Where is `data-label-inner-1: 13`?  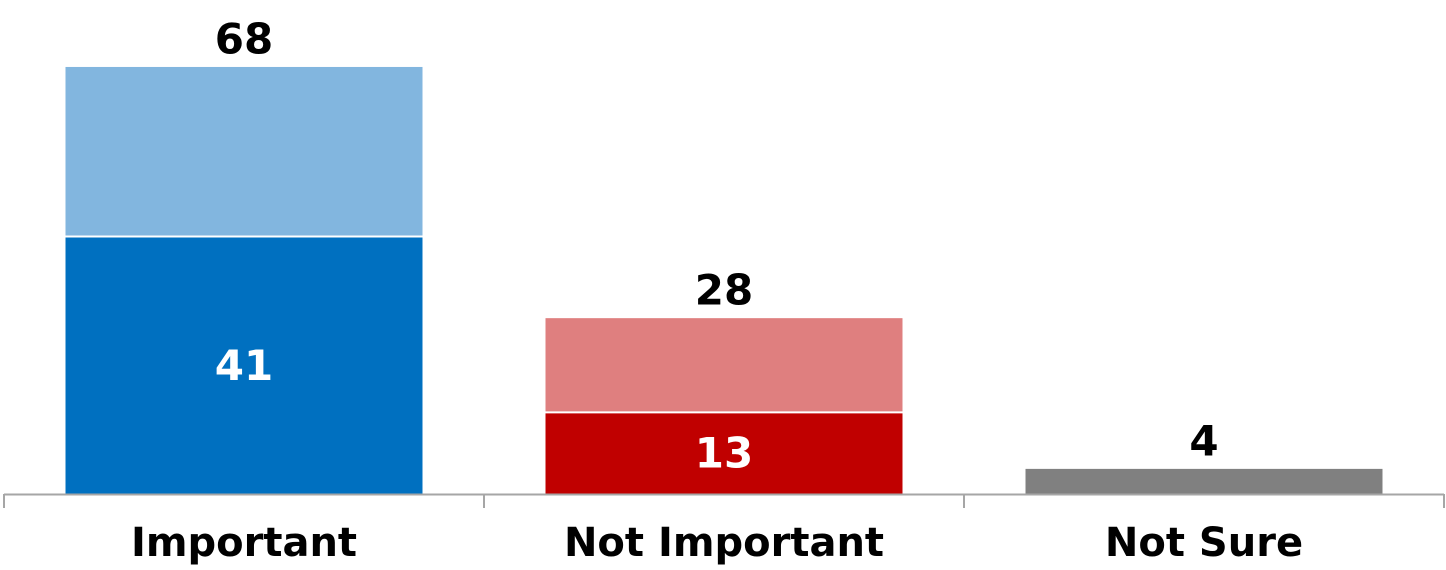
data-label-inner-1: 13 is located at coordinates (724, 453).